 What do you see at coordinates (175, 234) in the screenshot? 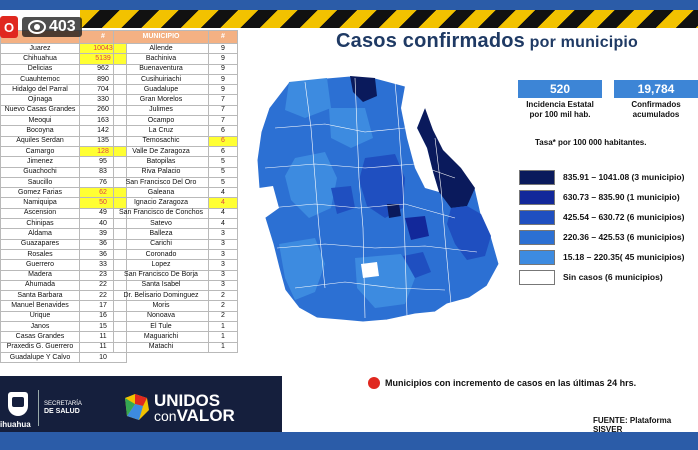
I see `table-row: Balleza 3` at bounding box center [175, 234].